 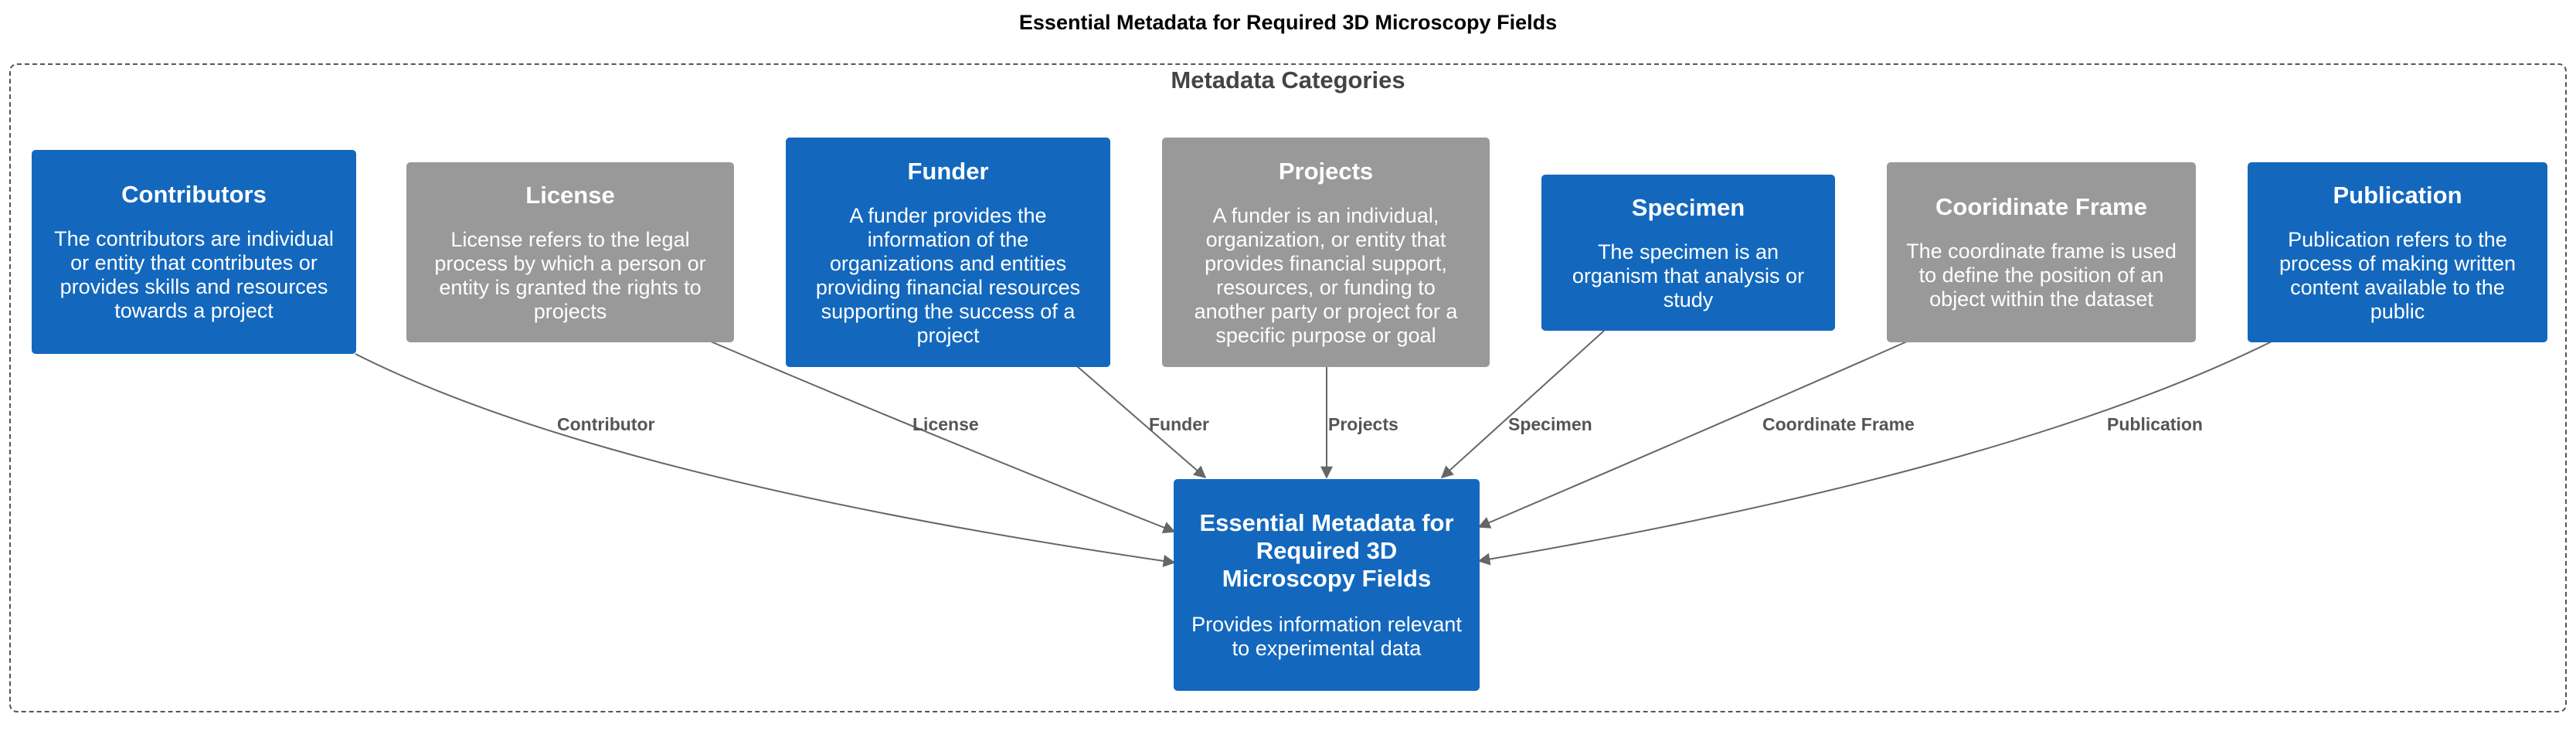 I want to click on edge-funder, so click(x=1141, y=422).